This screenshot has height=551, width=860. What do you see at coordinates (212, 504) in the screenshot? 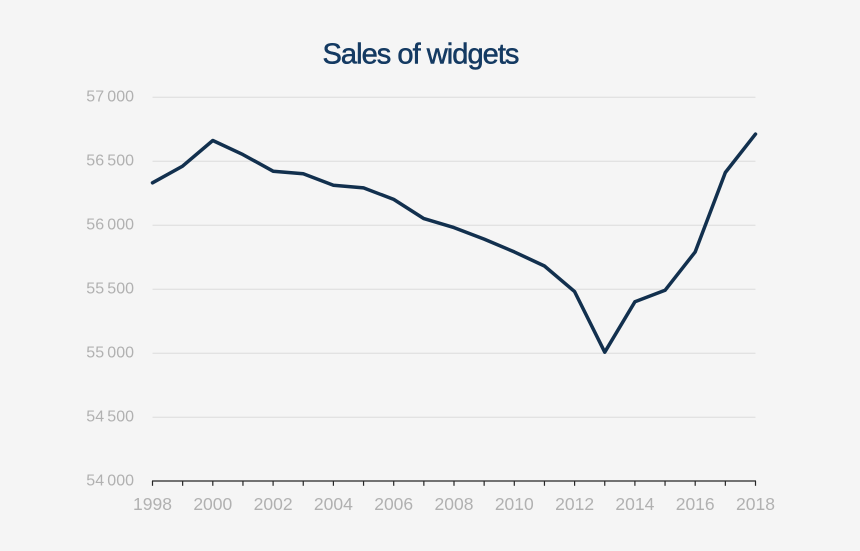
I see `svg-text: 2000` at bounding box center [212, 504].